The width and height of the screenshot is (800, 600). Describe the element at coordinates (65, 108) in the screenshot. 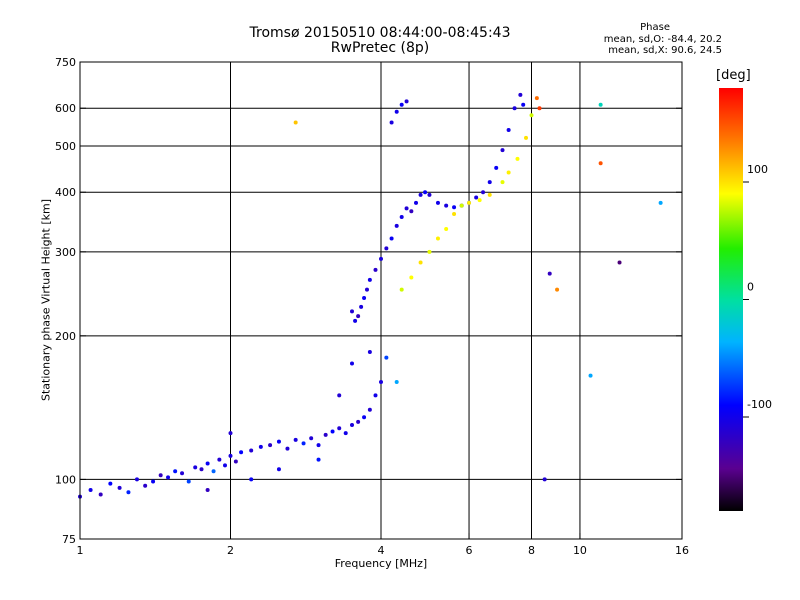

I see `y-tick-label: 600` at that location.